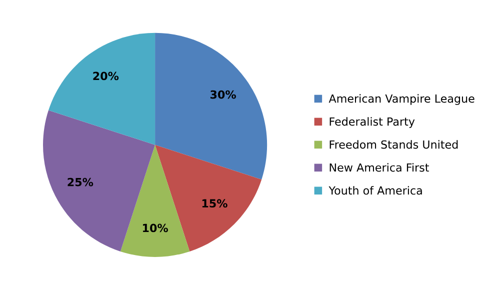 The image size is (483, 291). What do you see at coordinates (81, 182) in the screenshot?
I see `data-label: 25%` at bounding box center [81, 182].